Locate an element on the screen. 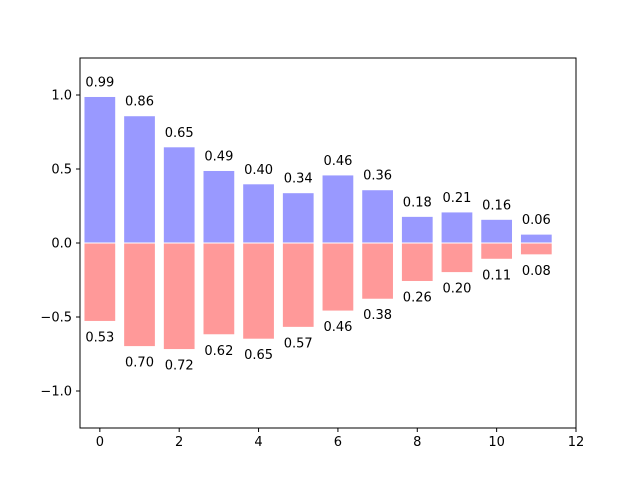 The height and width of the screenshot is (480, 640). bar-label-positive-4: 0.40 is located at coordinates (258, 170).